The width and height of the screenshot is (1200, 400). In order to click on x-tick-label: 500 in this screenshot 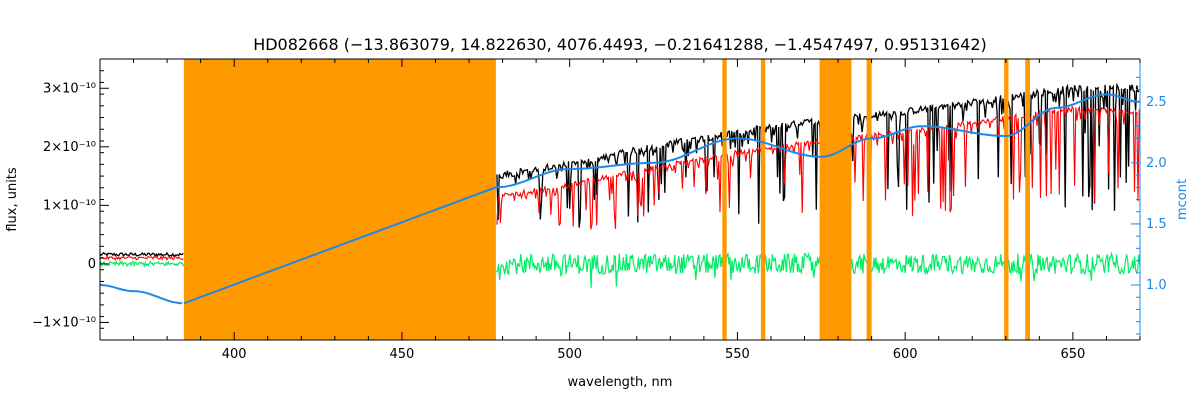, I will do `click(569, 354)`.